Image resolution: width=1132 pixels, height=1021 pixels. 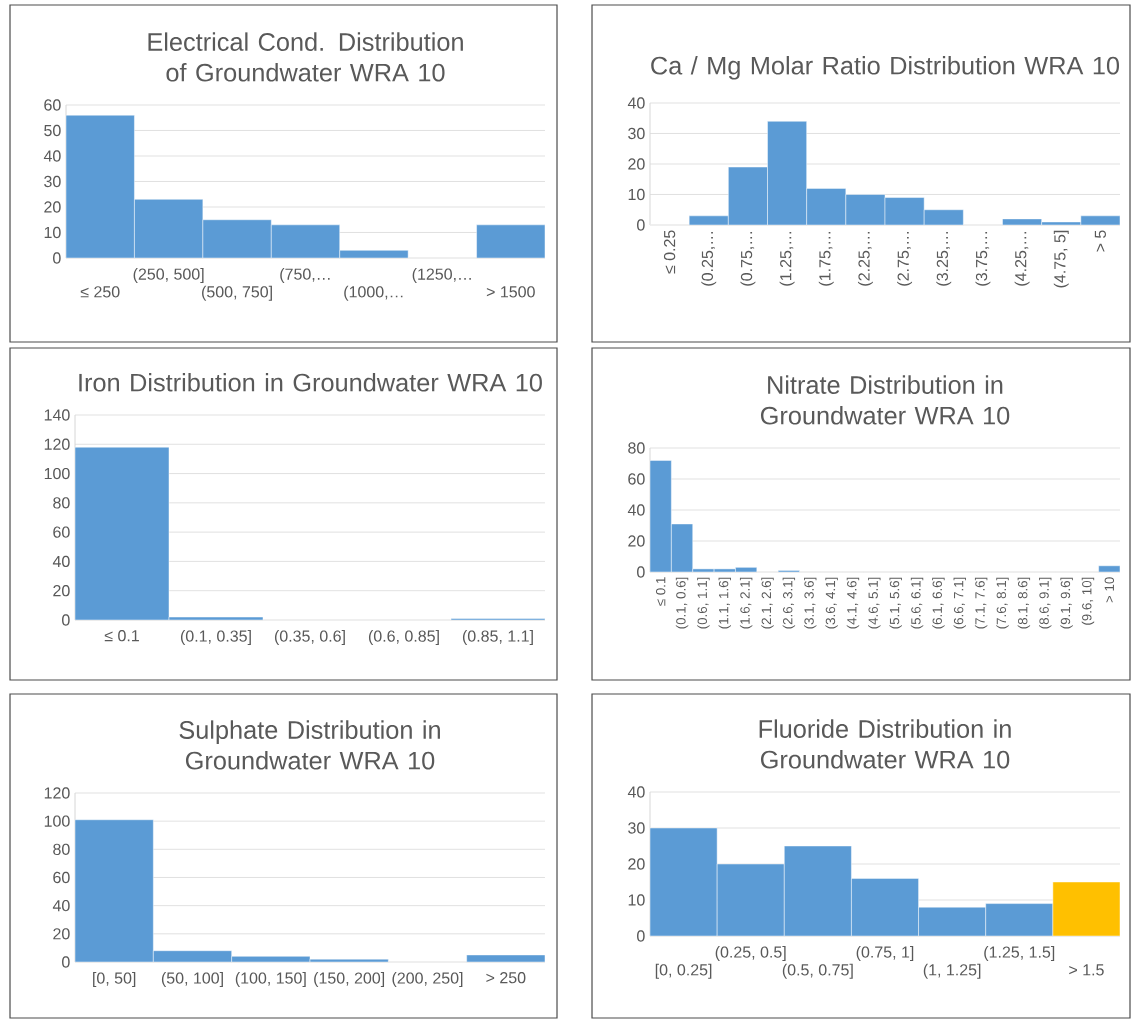 I want to click on x-tick-label: (0.5, 0.75], so click(x=817, y=971).